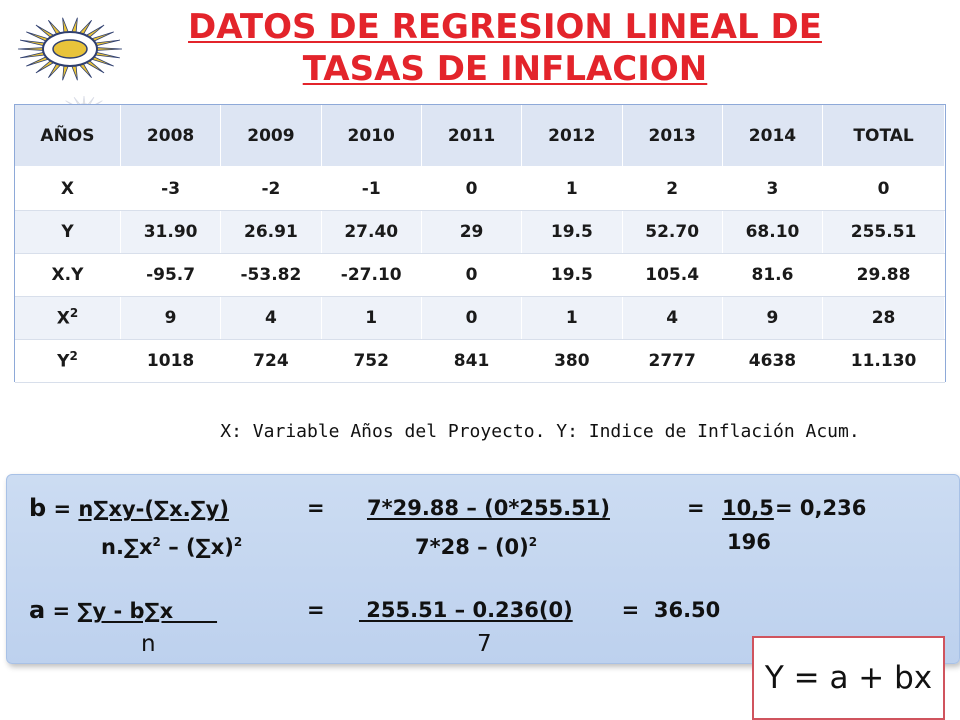 This screenshot has width=960, height=720. Describe the element at coordinates (371, 275) in the screenshot. I see `table-cell: -27.10` at that location.